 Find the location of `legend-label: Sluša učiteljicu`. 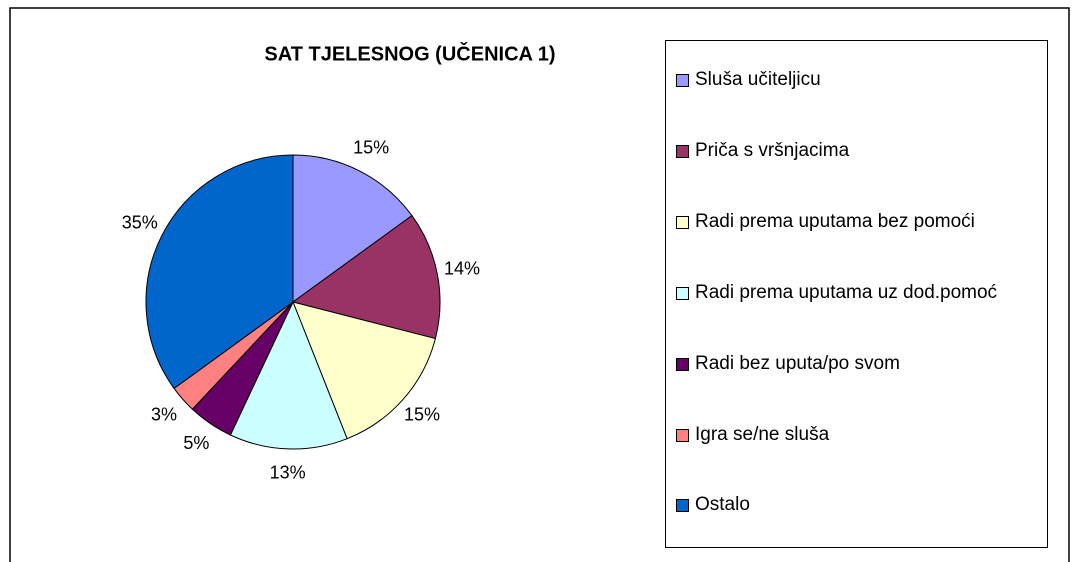

legend-label: Sluša učiteljicu is located at coordinates (758, 80).